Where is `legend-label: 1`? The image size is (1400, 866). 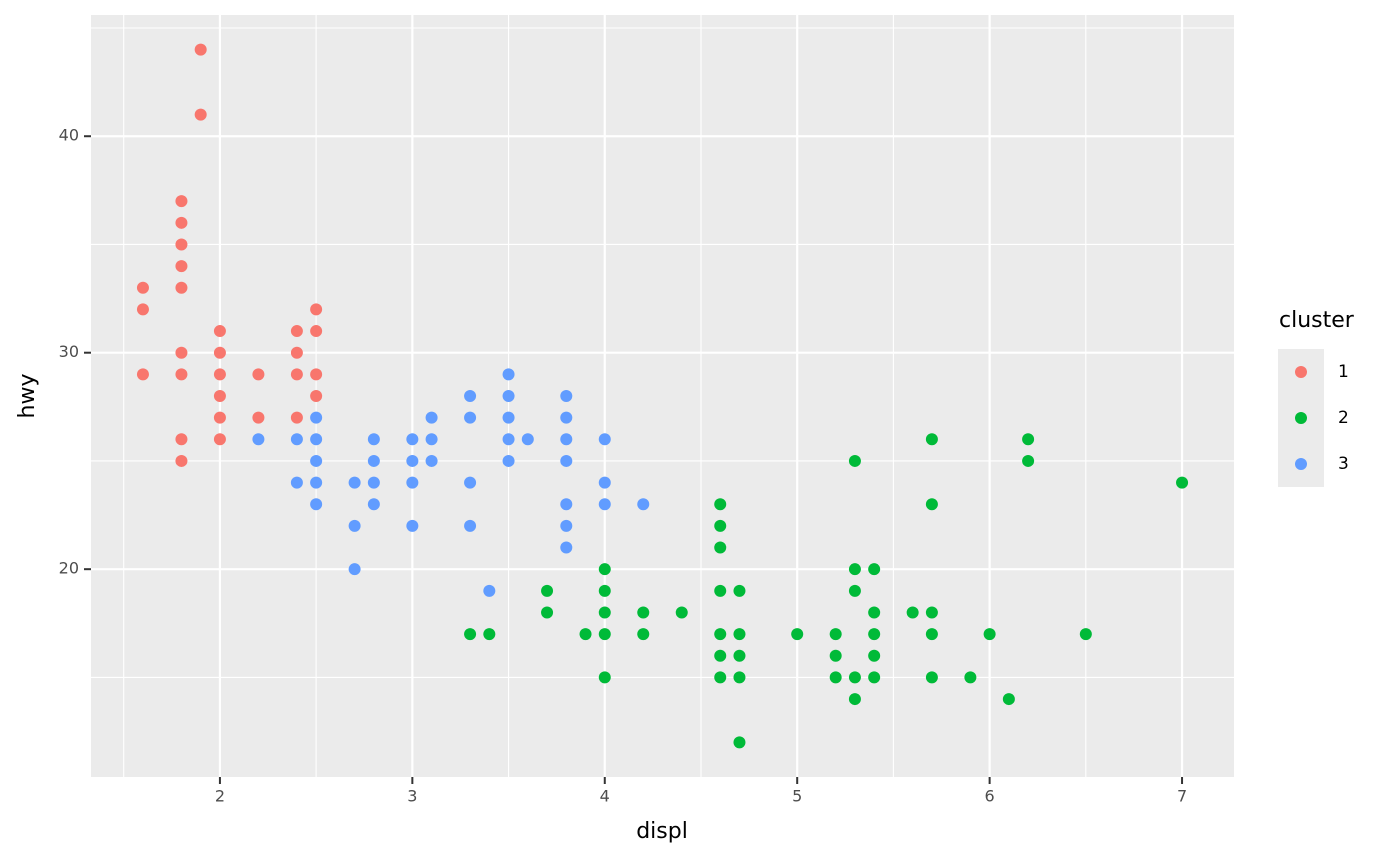 legend-label: 1 is located at coordinates (1343, 372).